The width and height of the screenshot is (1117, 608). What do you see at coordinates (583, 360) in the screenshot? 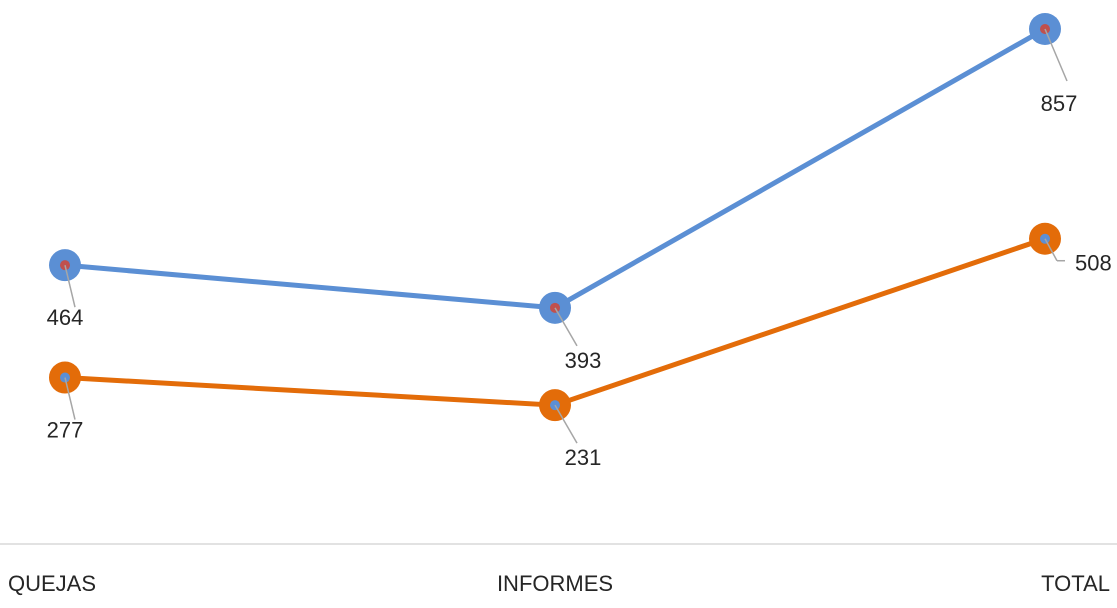
I see `data-label: 393` at bounding box center [583, 360].